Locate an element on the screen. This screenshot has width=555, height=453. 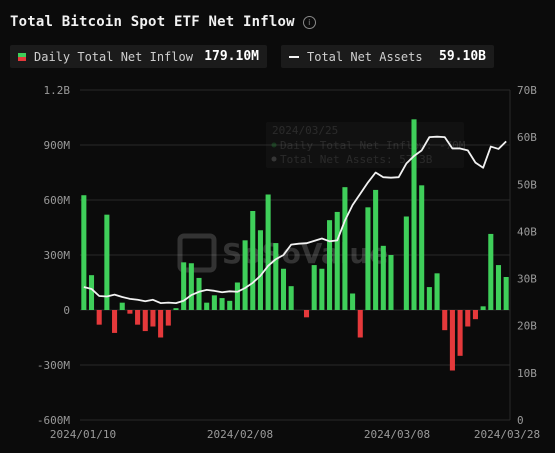
y-right-tick-label: 0 is located at coordinates (520, 420).